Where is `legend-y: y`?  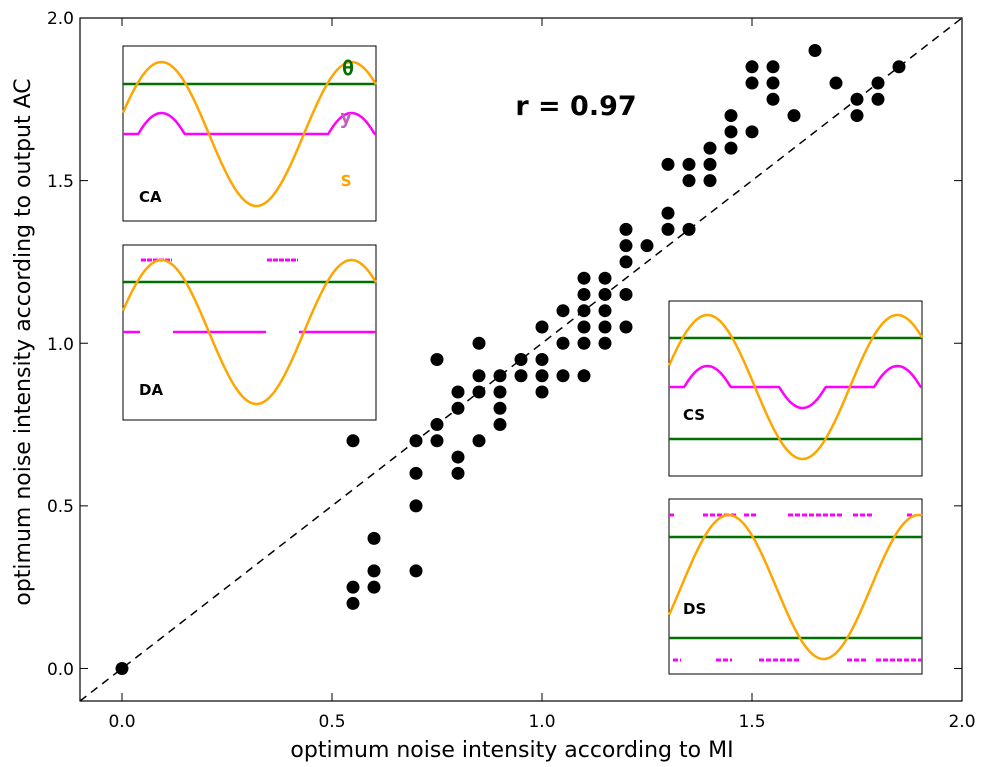 legend-y: y is located at coordinates (346, 117).